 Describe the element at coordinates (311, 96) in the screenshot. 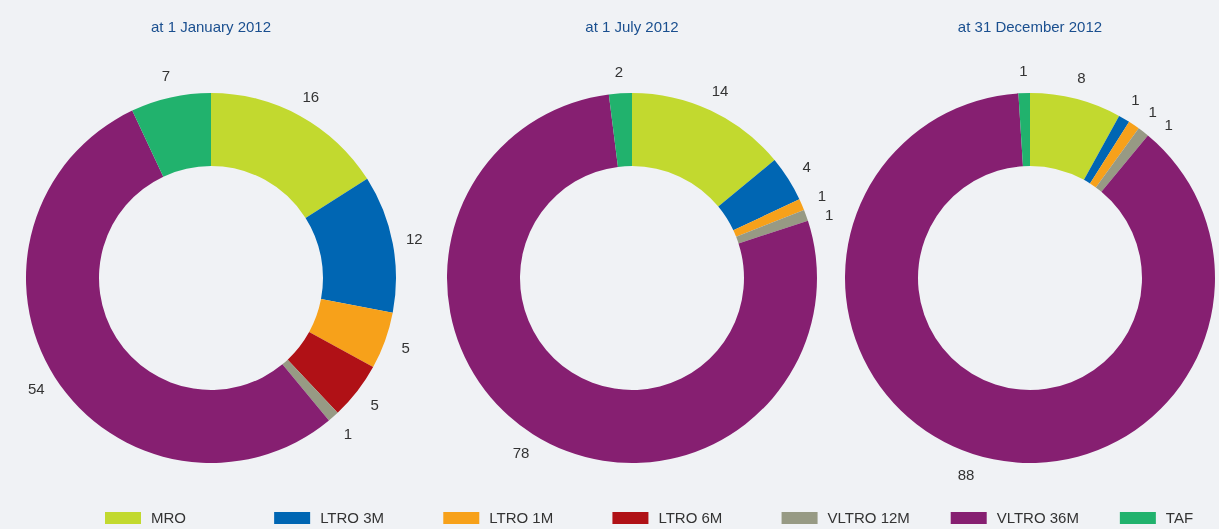

I see `data-label: 16` at that location.